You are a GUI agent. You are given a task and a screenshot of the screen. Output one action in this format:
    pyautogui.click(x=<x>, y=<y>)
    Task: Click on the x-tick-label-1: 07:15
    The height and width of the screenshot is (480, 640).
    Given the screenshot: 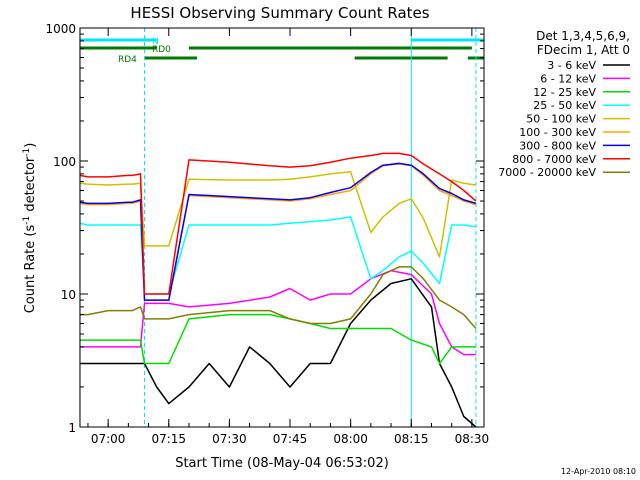 What is the action you would take?
    pyautogui.click(x=168, y=439)
    